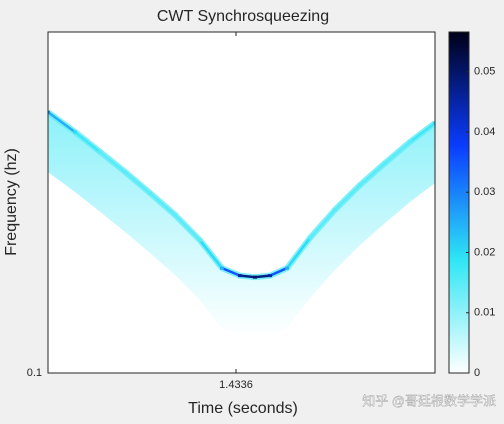 This screenshot has width=504, height=424. Describe the element at coordinates (459, 202) in the screenshot. I see `colorbar` at that location.